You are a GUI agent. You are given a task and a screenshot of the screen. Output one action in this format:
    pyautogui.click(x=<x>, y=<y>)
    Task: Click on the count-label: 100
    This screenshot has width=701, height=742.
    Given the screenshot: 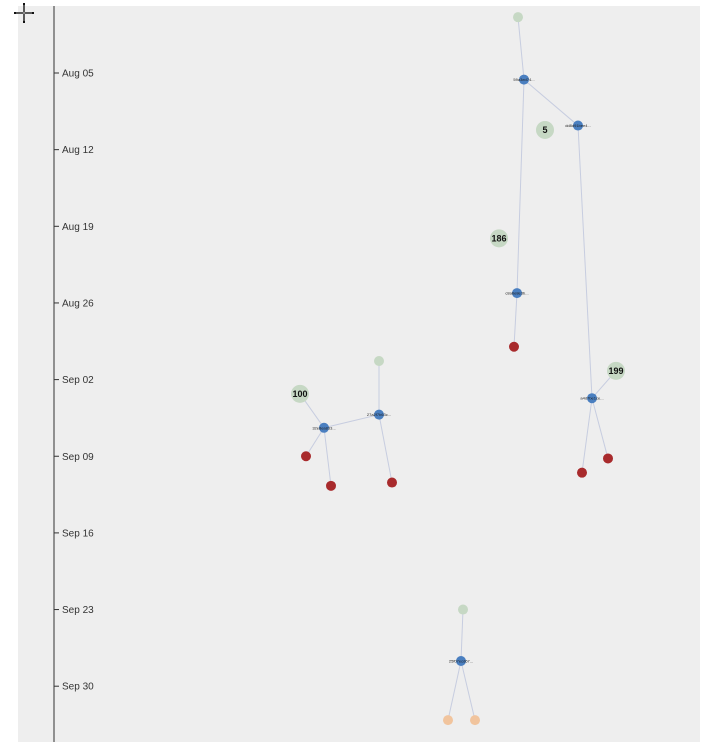 What is the action you would take?
    pyautogui.click(x=299, y=394)
    